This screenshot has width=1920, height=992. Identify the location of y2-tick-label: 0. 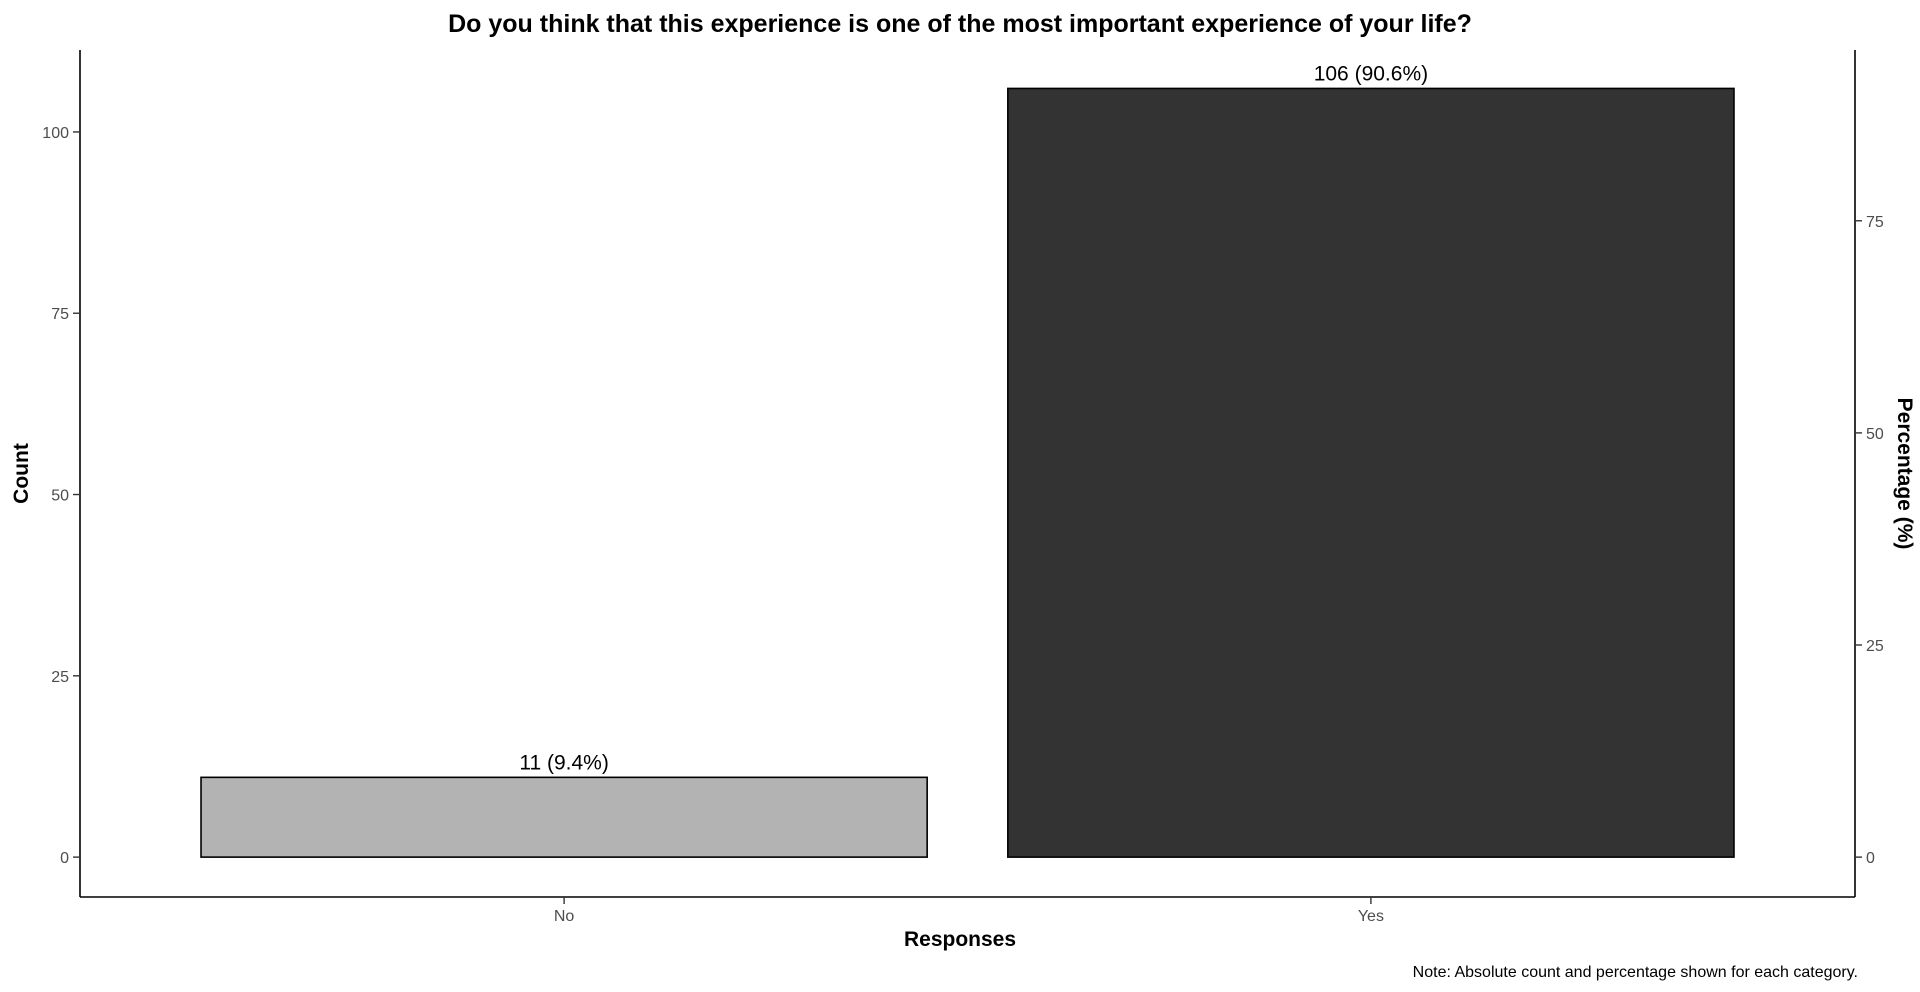
(1870, 858).